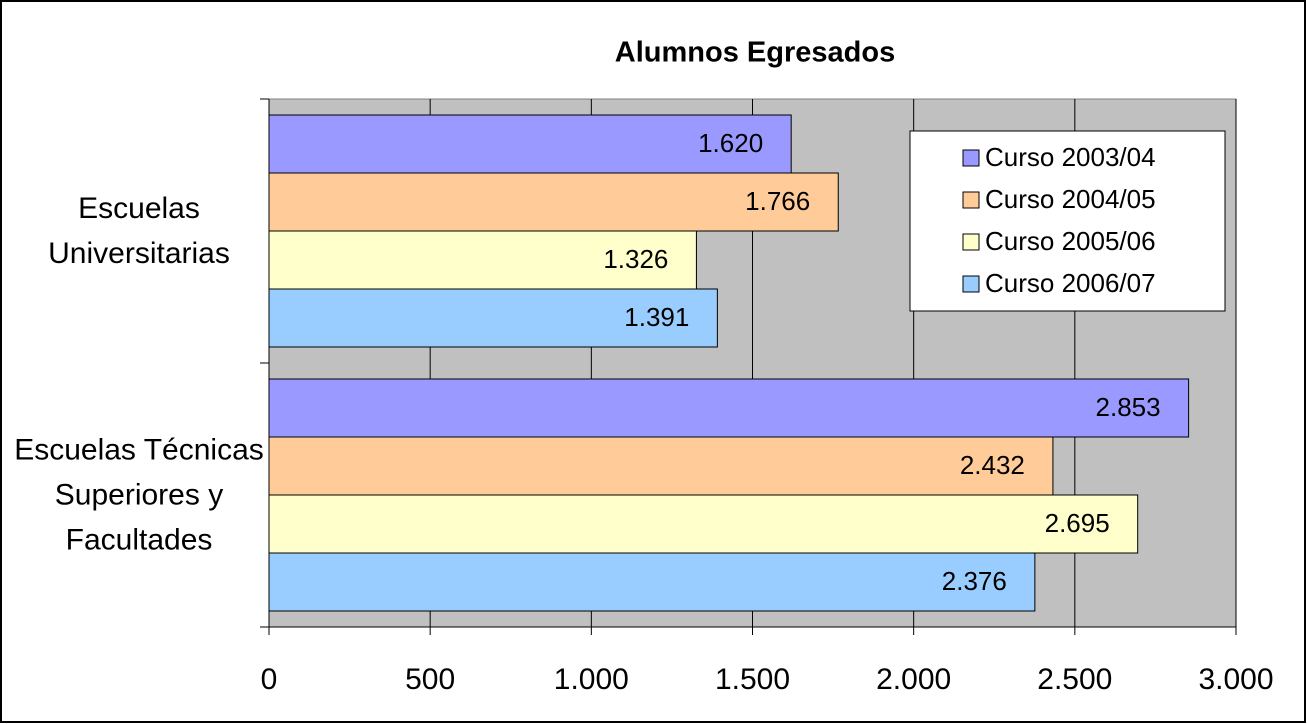 This screenshot has height=724, width=1307. Describe the element at coordinates (752, 679) in the screenshot. I see `x-tick-label: 1.500` at that location.